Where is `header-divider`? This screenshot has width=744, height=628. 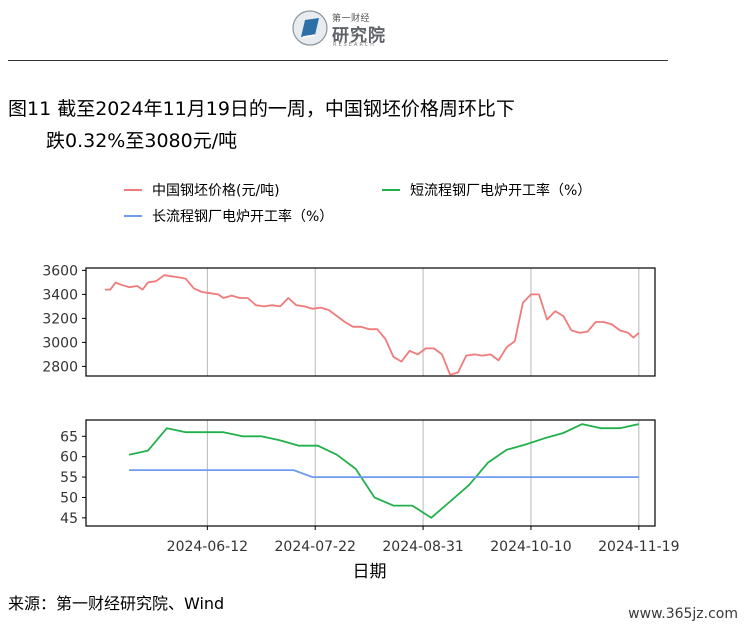 header-divider is located at coordinates (338, 60).